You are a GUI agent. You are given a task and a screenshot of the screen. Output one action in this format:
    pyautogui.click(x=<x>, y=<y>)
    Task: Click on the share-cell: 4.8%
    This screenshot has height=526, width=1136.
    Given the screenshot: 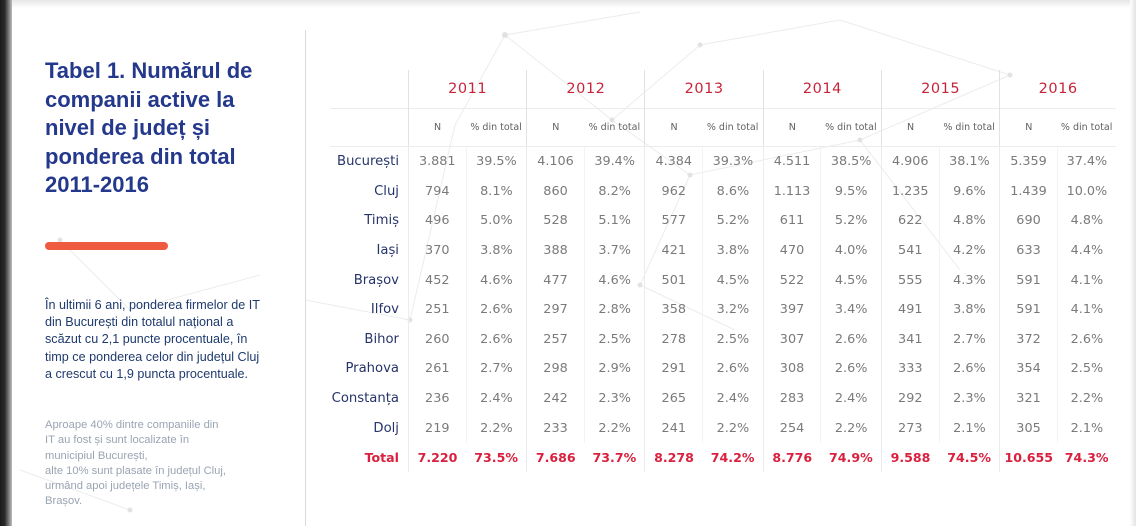 What is the action you would take?
    pyautogui.click(x=1086, y=221)
    